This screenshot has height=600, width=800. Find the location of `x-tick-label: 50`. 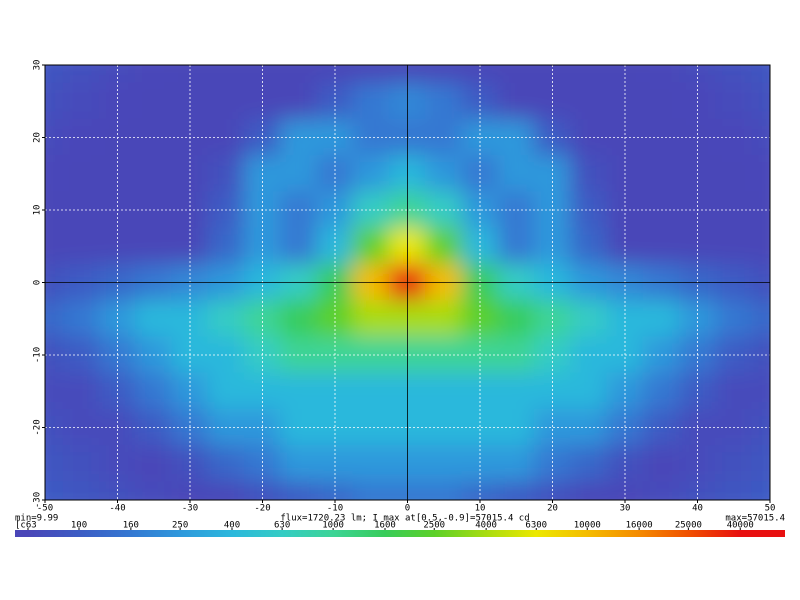

x-tick-label: 50 is located at coordinates (770, 509).